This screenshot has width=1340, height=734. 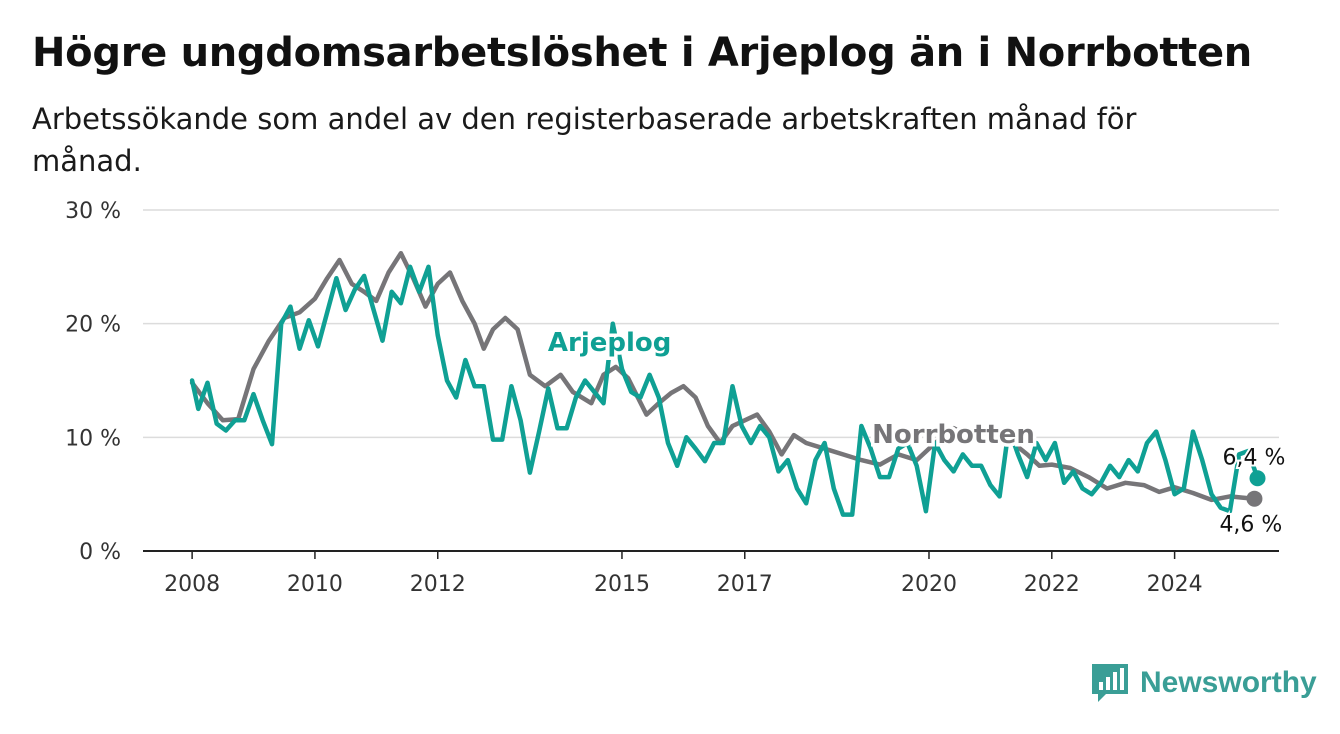 What do you see at coordinates (192, 584) in the screenshot?
I see `x-tick-label: 2008` at bounding box center [192, 584].